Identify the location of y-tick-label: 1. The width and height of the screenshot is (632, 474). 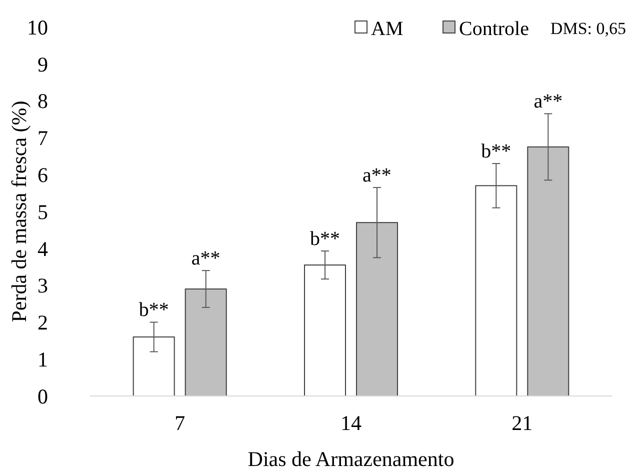
(43, 359).